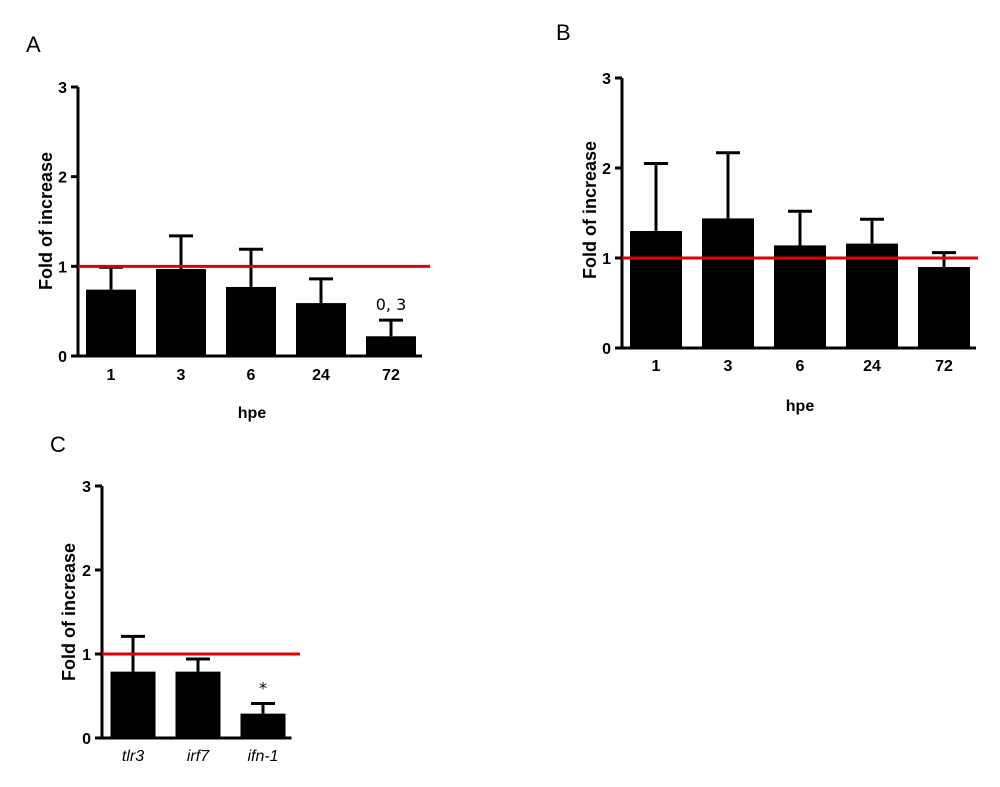 The image size is (1000, 787). Describe the element at coordinates (62, 178) in the screenshot. I see `y-tick-label-a: 2` at that location.